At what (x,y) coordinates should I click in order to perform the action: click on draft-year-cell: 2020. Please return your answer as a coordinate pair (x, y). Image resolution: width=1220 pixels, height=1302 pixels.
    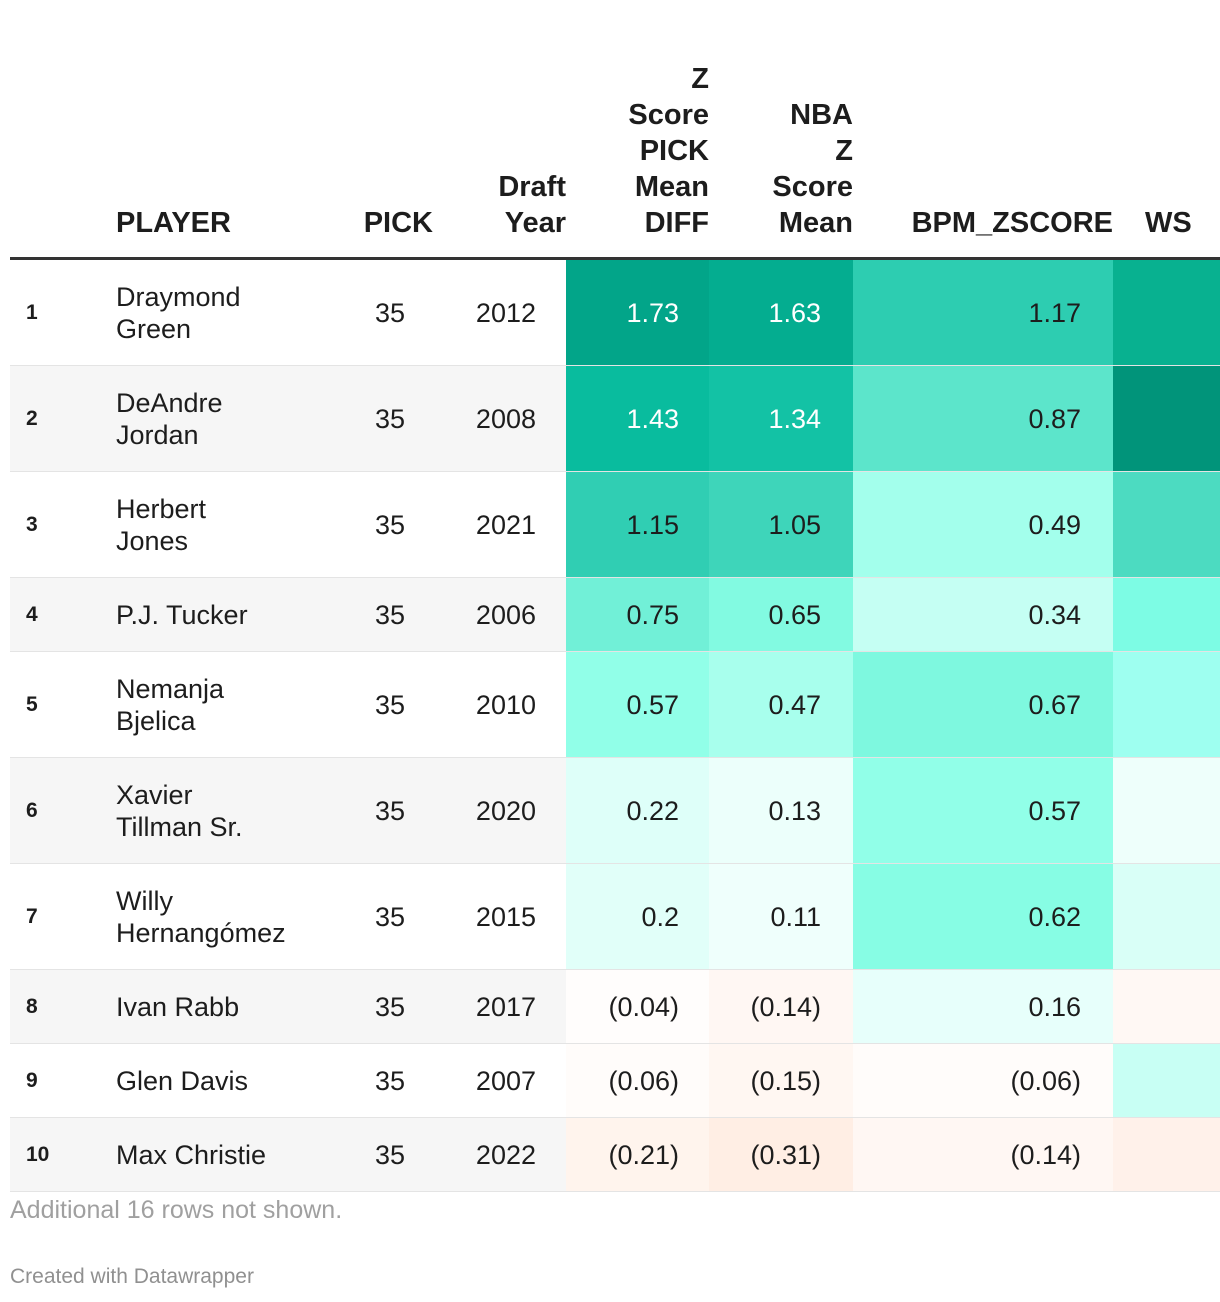
    Looking at the image, I should click on (505, 810).